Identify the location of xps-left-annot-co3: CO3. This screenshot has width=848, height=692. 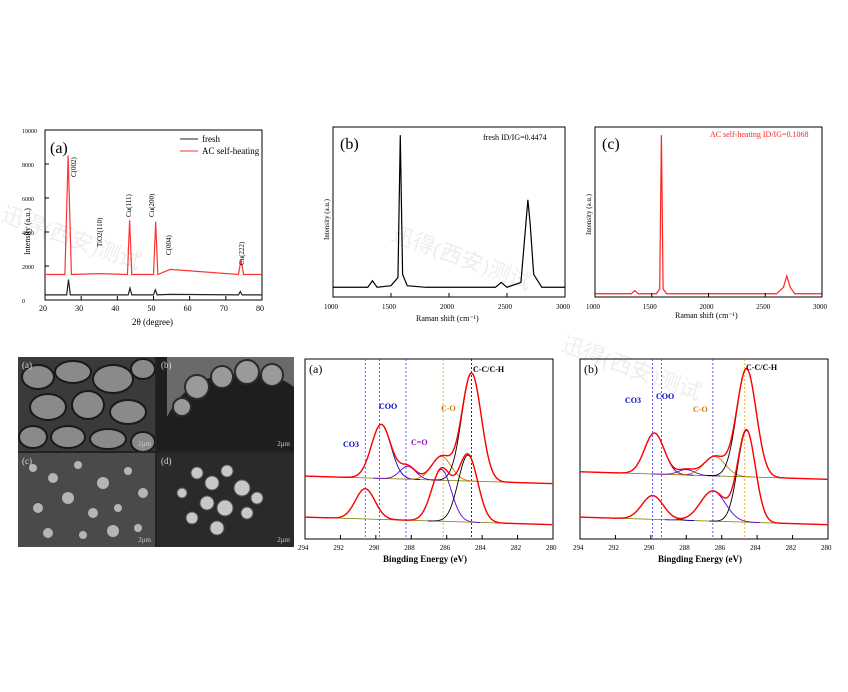
(351, 444).